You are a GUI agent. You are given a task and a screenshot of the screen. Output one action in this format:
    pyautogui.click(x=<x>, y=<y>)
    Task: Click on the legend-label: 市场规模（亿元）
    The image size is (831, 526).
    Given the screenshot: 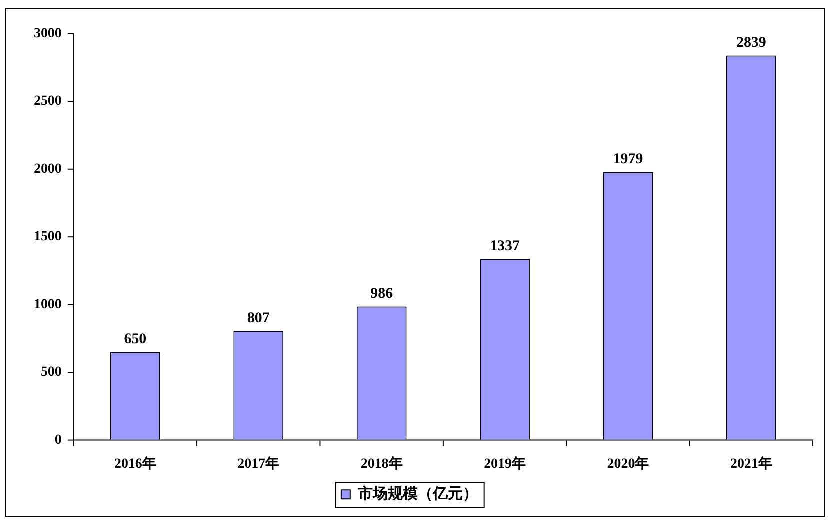 What is the action you would take?
    pyautogui.click(x=417, y=493)
    